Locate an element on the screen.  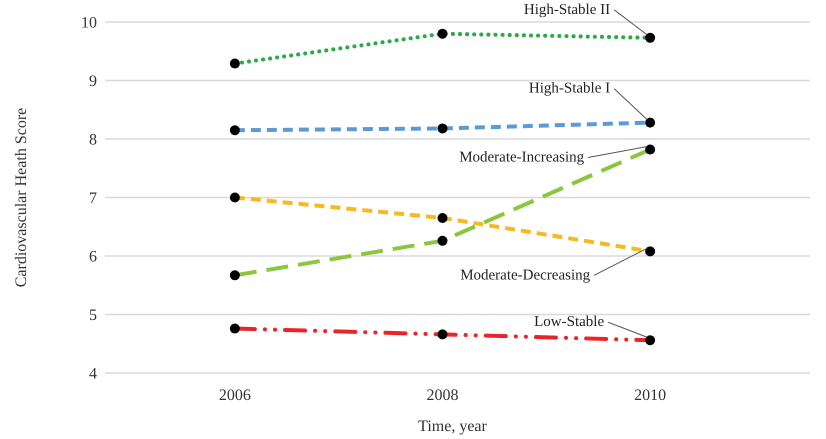
series-label: Moderate-Increasing is located at coordinates (522, 158).